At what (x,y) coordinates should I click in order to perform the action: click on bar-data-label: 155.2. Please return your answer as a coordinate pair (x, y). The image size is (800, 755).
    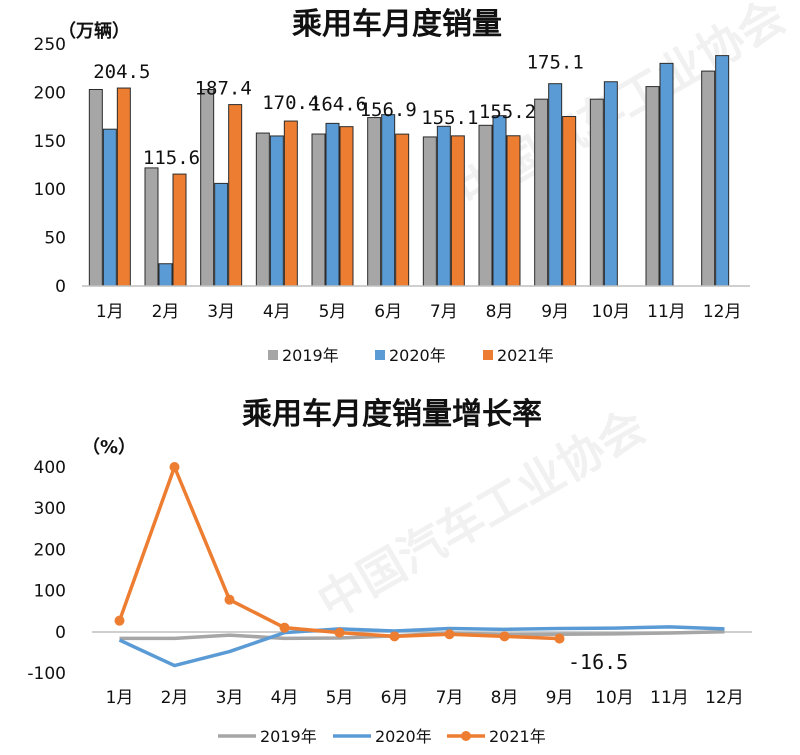
    Looking at the image, I should click on (507, 112).